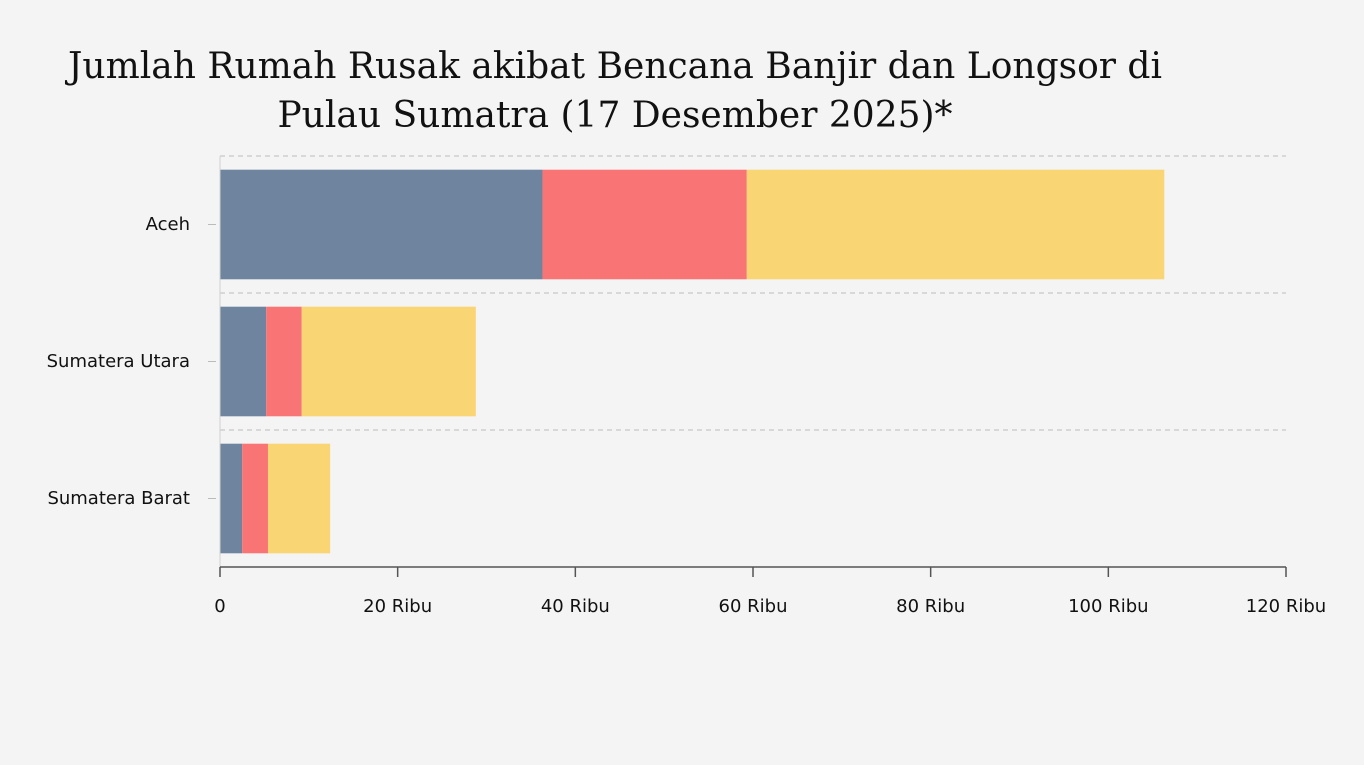  What do you see at coordinates (397, 606) in the screenshot?
I see `x-tick-label: 20 Ribu` at bounding box center [397, 606].